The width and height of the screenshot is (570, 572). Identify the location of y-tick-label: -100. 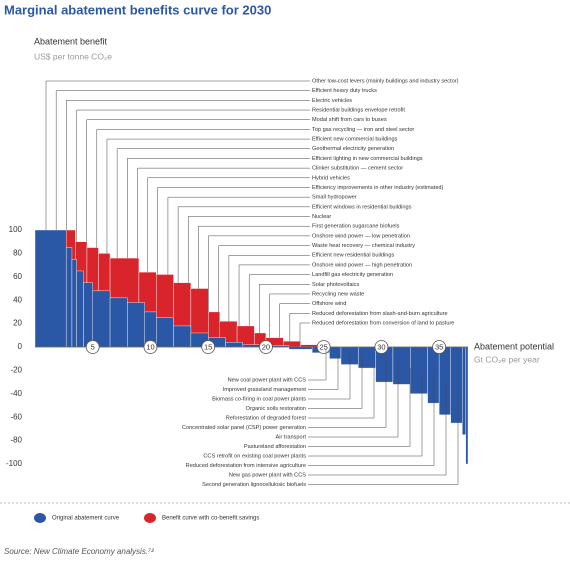
(14, 463).